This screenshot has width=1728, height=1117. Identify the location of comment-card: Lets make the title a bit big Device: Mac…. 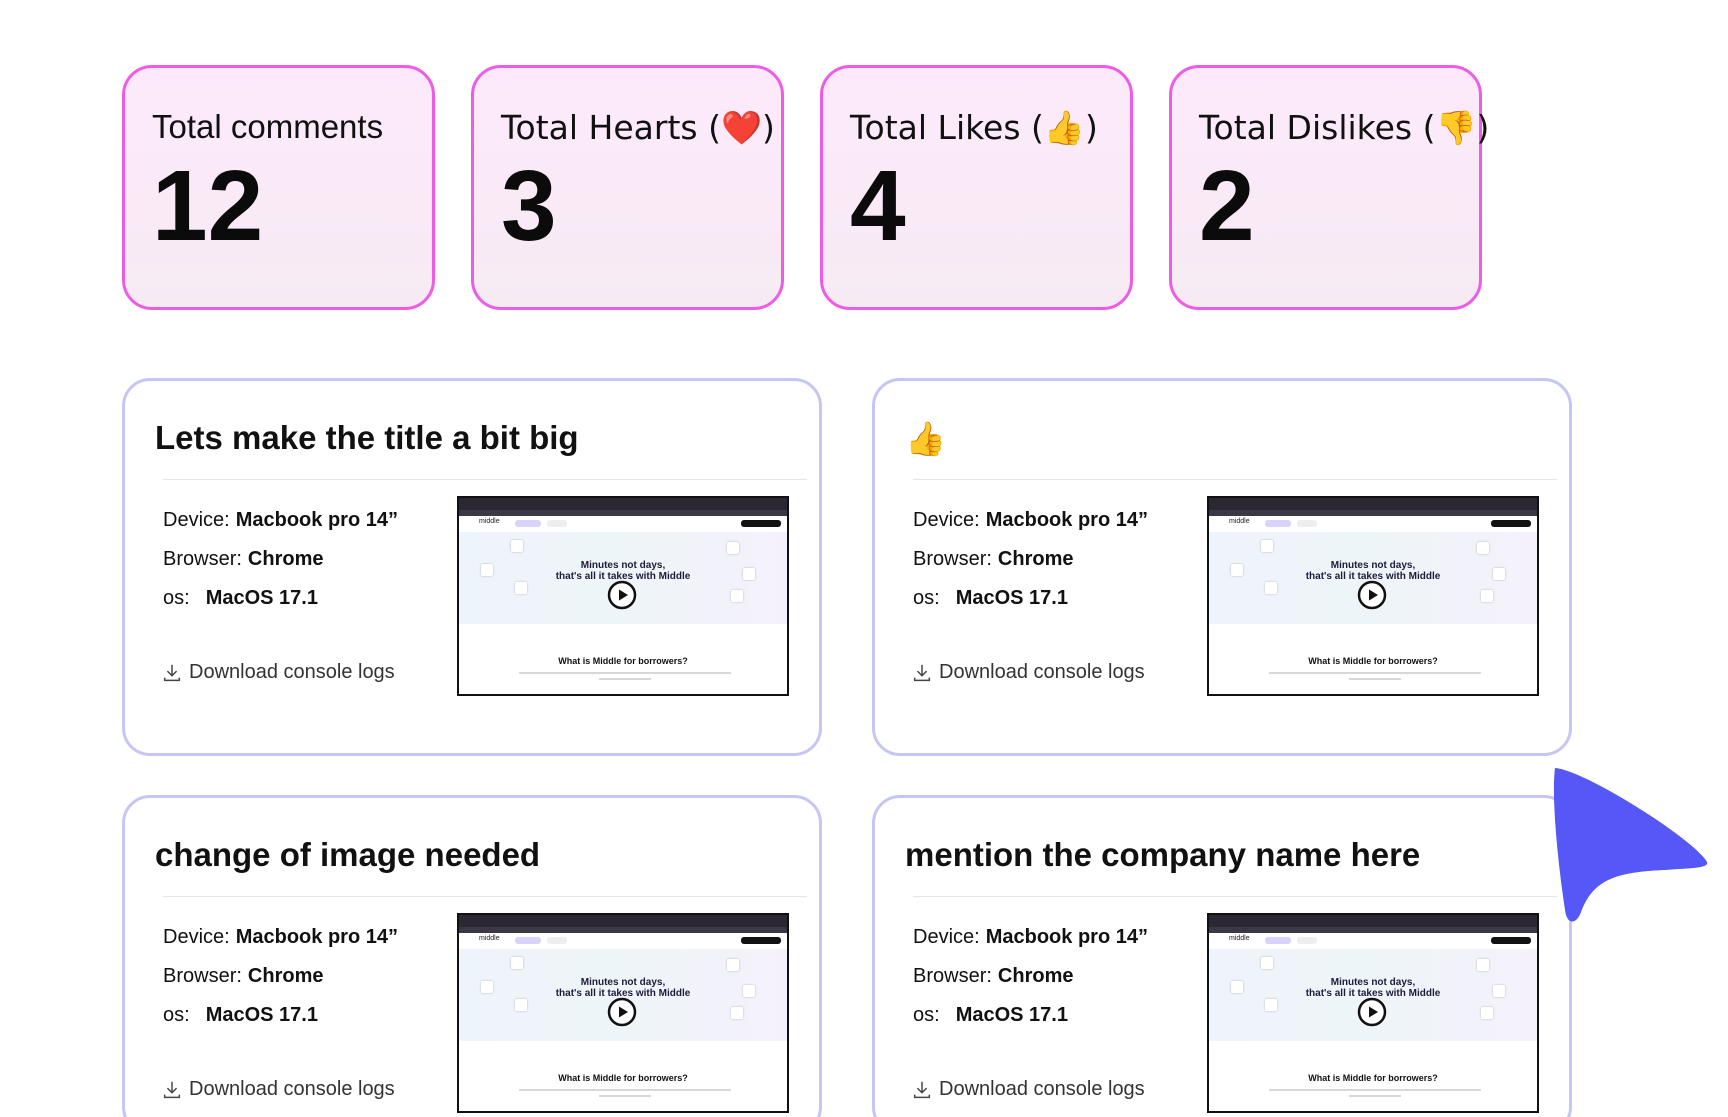
(472, 567).